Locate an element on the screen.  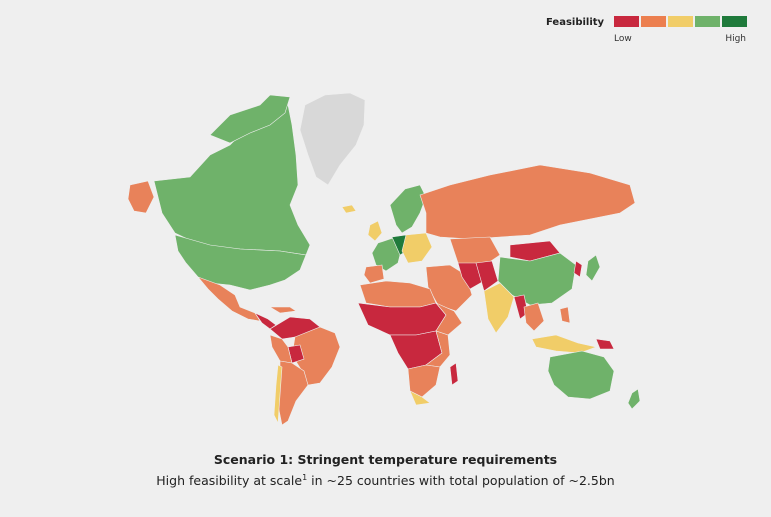
region-southeast-asia is located at coordinates (534, 317).